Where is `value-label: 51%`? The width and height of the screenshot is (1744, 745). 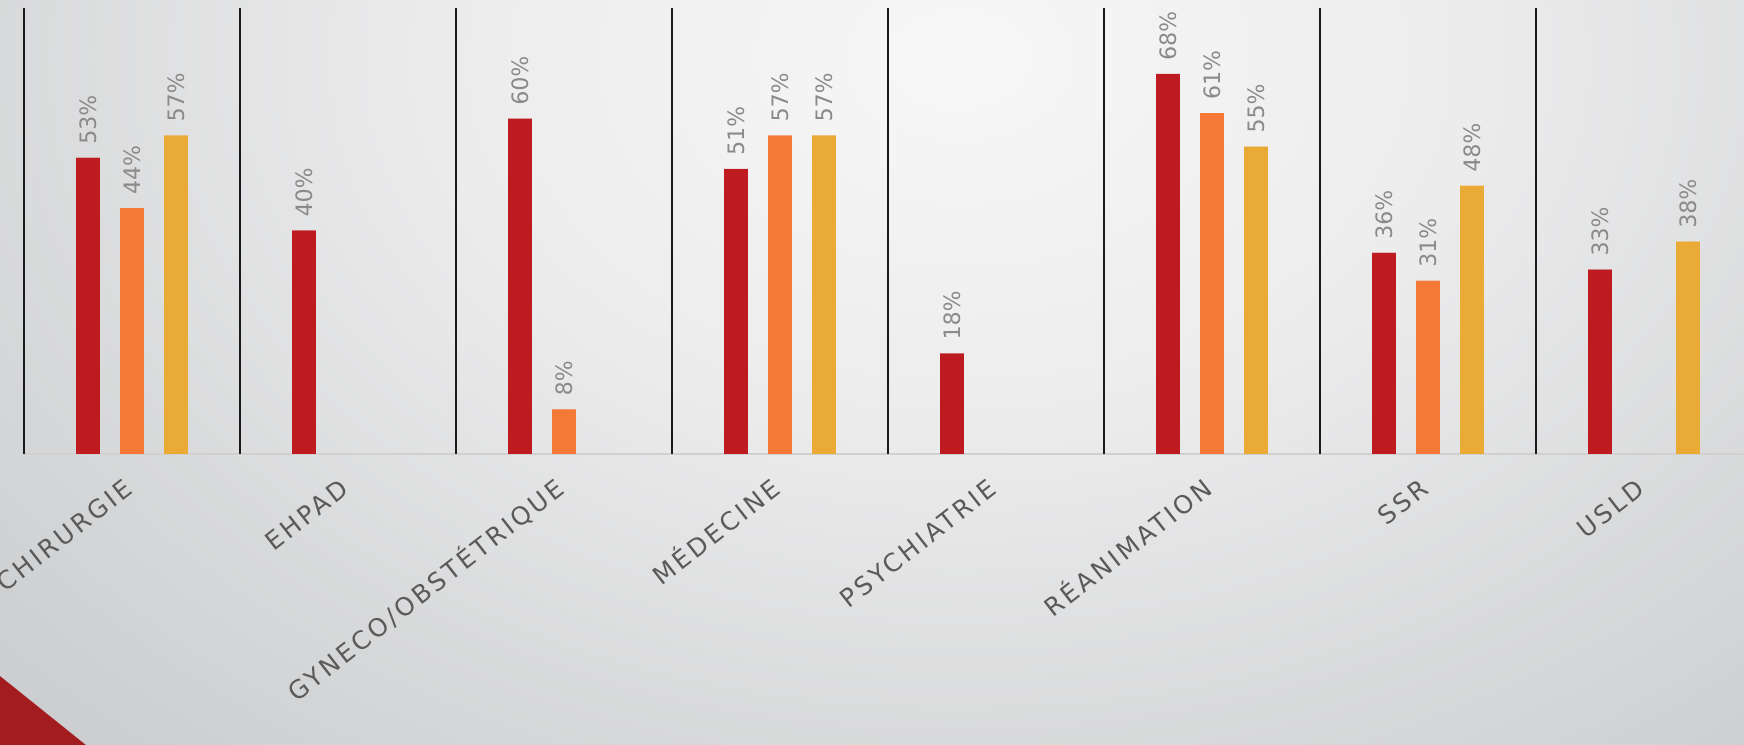 value-label: 51% is located at coordinates (737, 130).